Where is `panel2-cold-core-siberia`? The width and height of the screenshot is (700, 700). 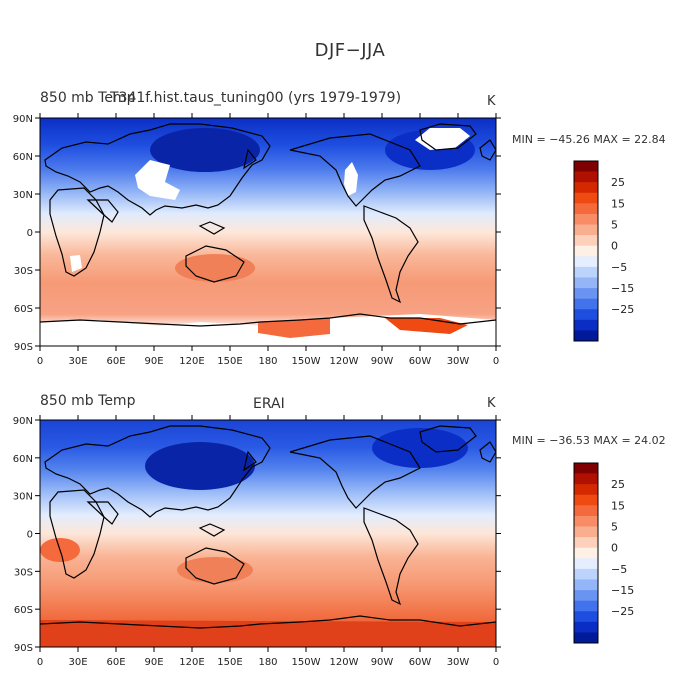 panel2-cold-core-siberia is located at coordinates (200, 466).